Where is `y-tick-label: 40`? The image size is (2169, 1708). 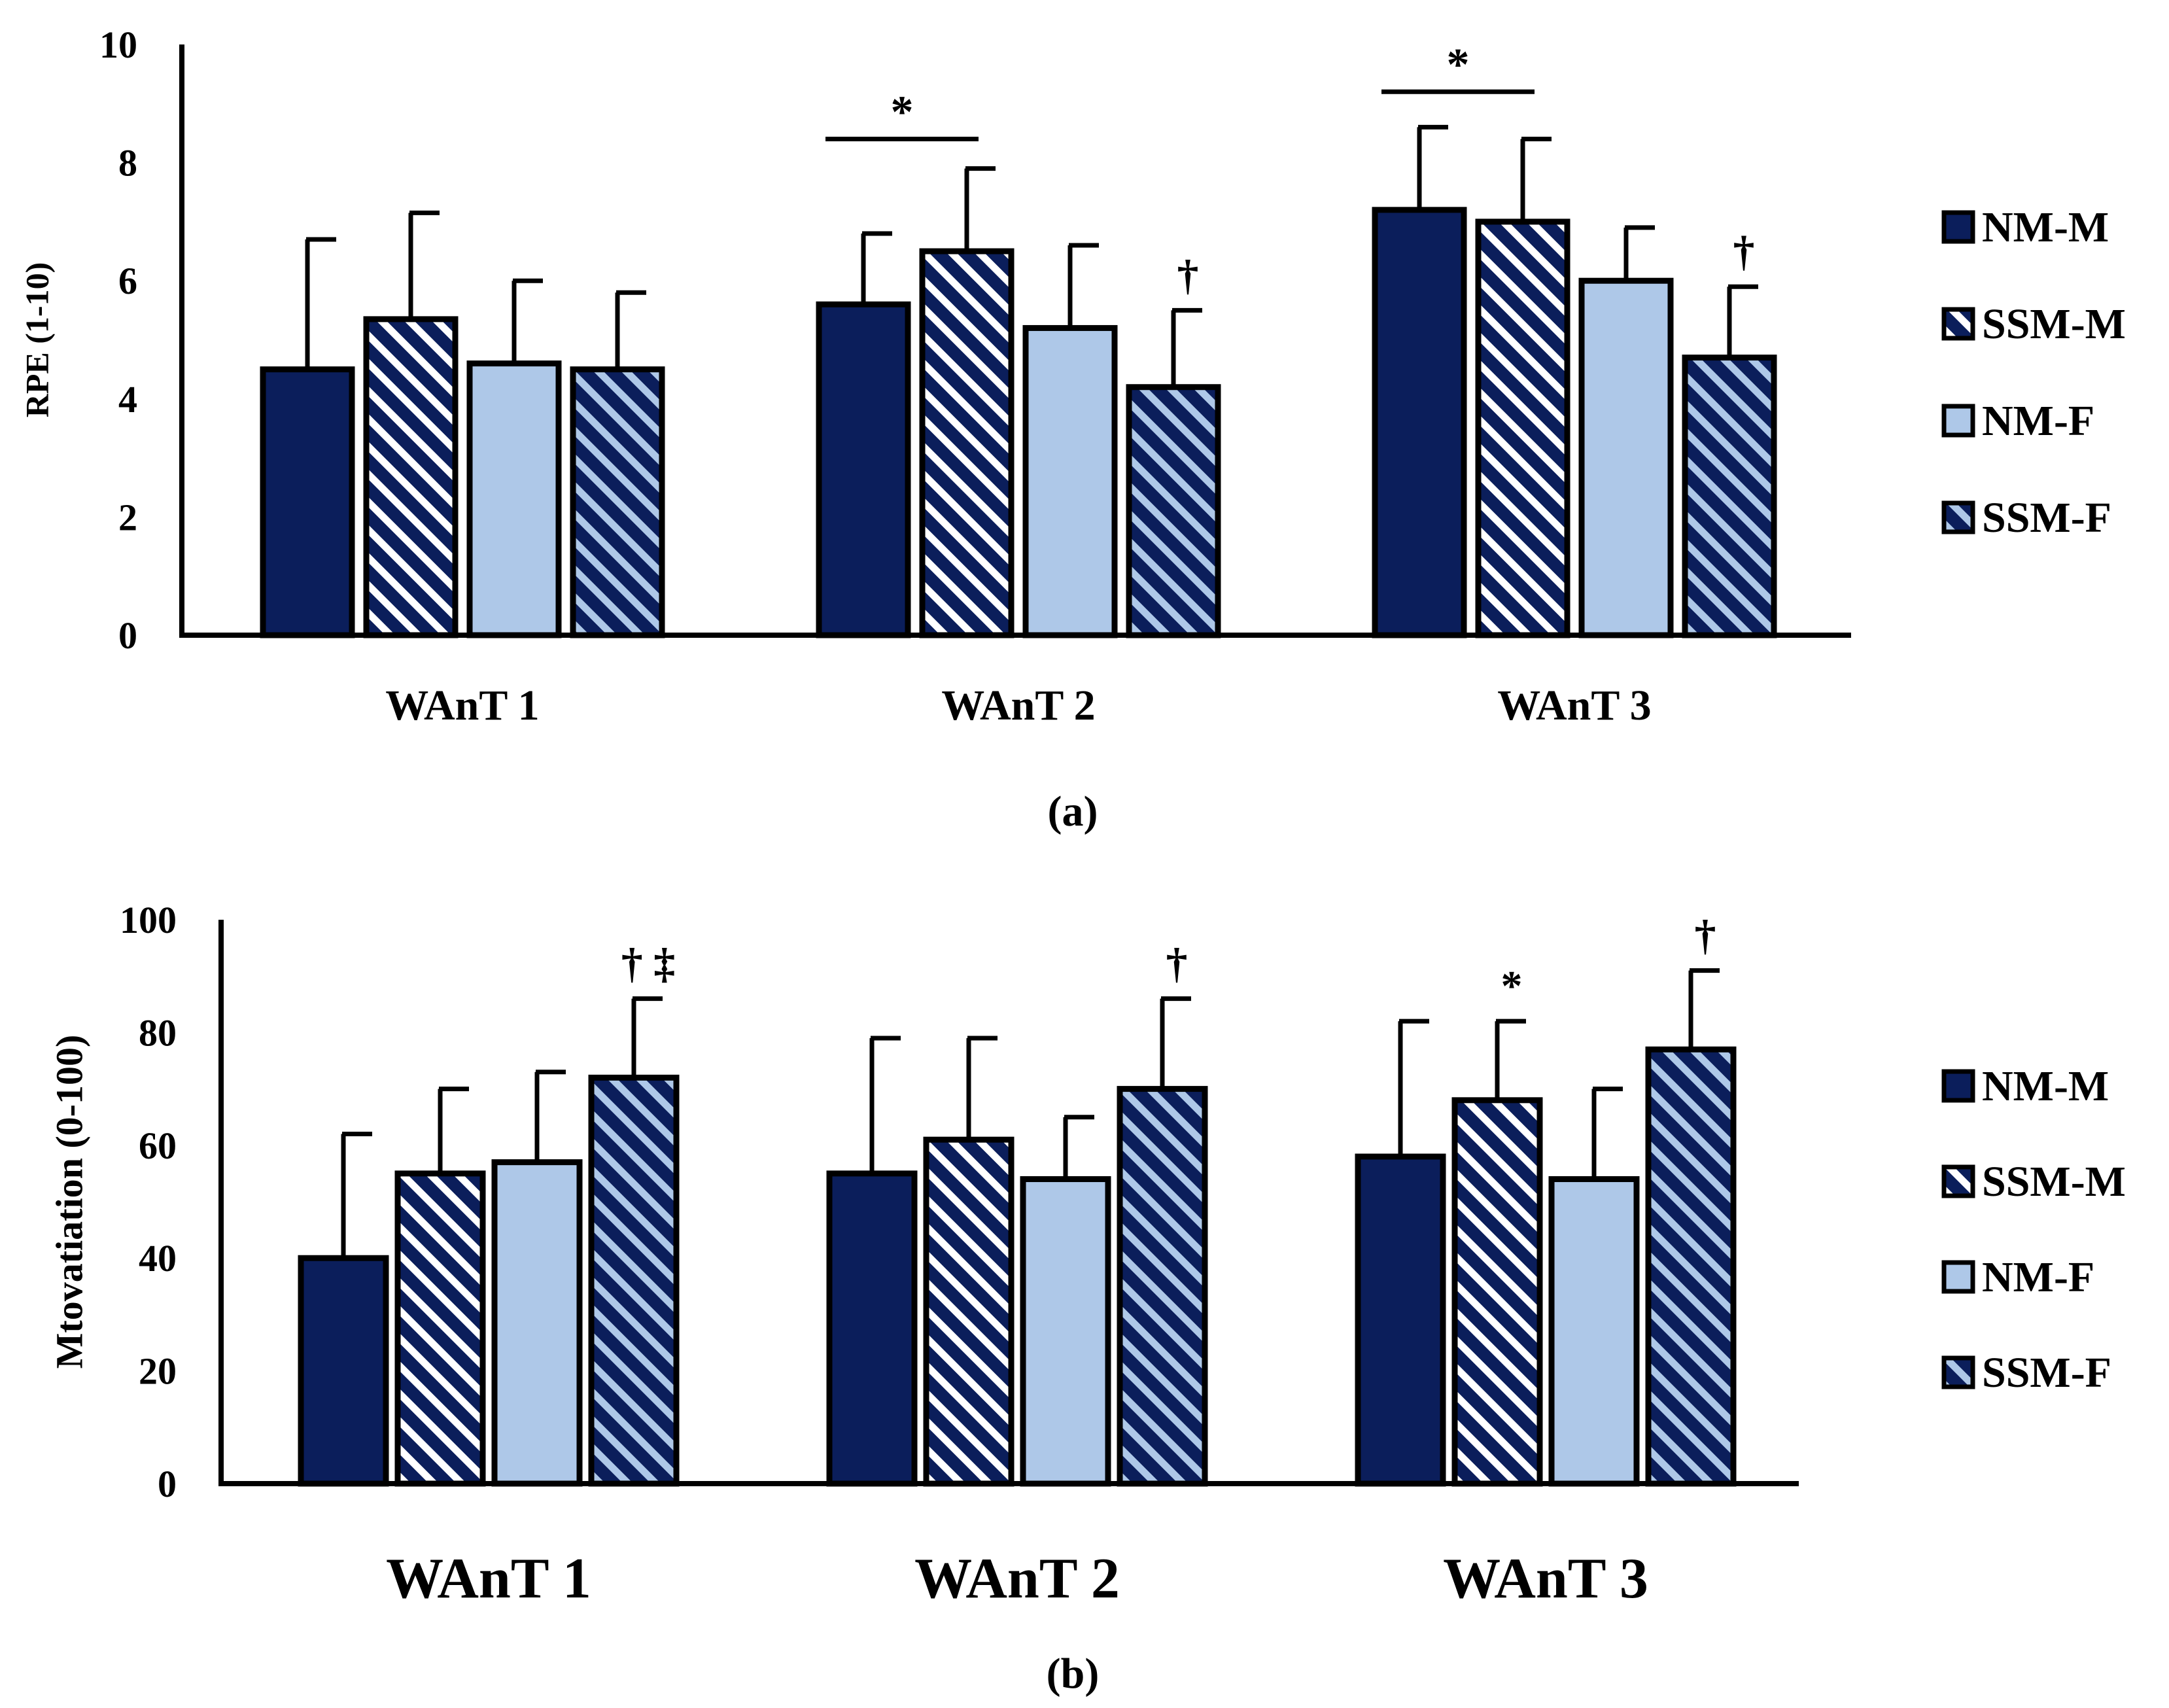 y-tick-label: 40 is located at coordinates (158, 1258).